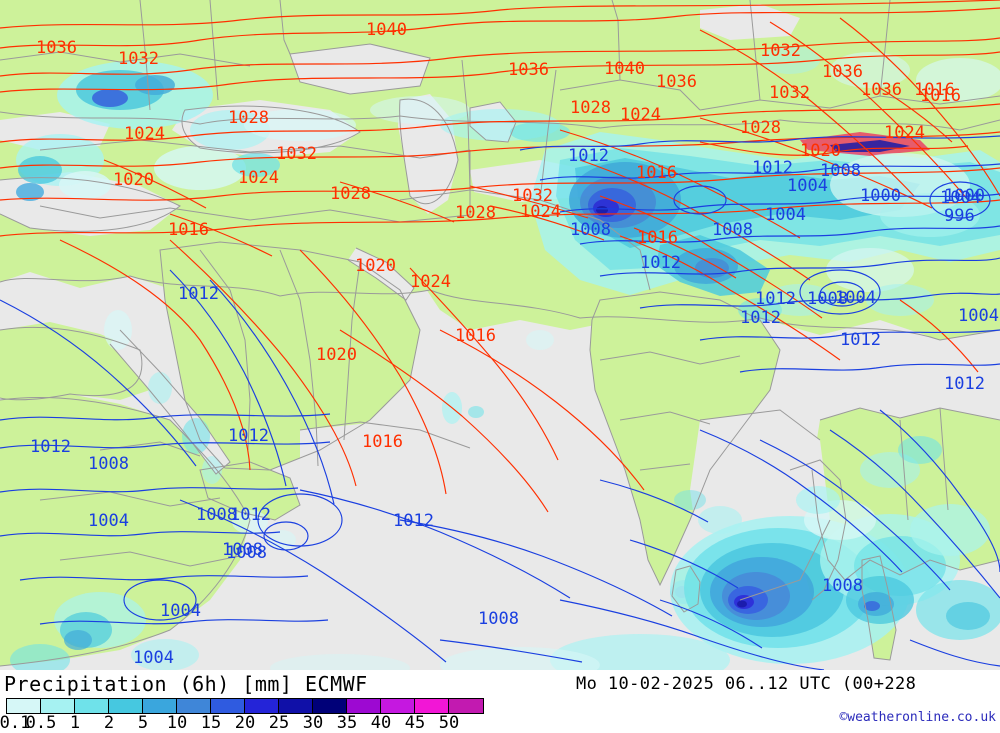 This screenshot has height=733, width=1000. What do you see at coordinates (109, 723) in the screenshot?
I see `colorbar-tick: 2` at bounding box center [109, 723].